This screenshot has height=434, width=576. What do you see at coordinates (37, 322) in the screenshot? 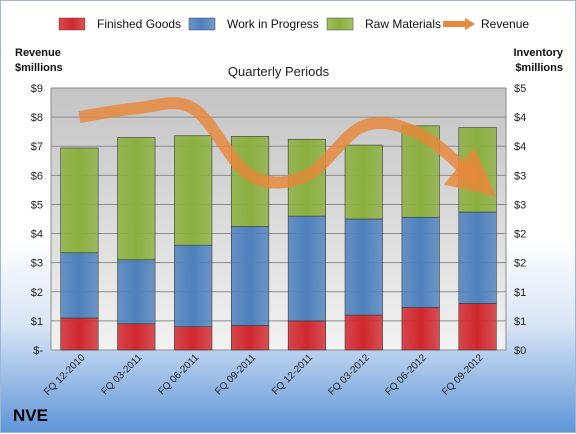
I see `y-tick-left: $1` at bounding box center [37, 322].